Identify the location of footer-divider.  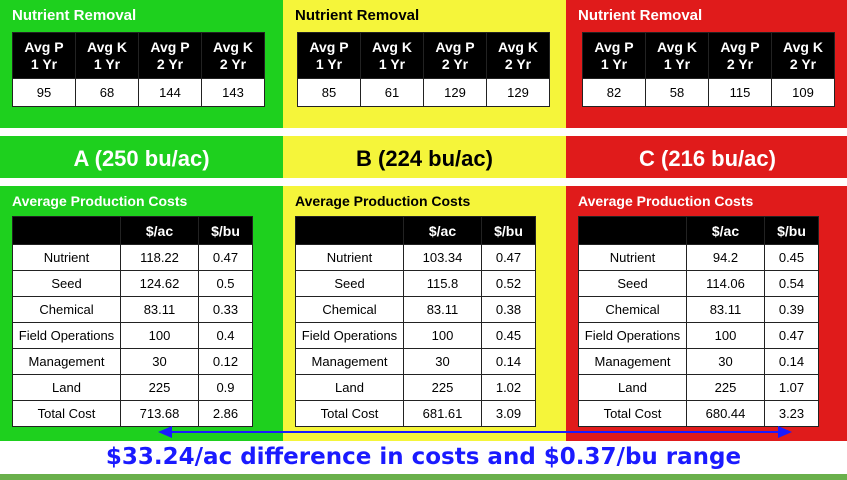
(423, 477).